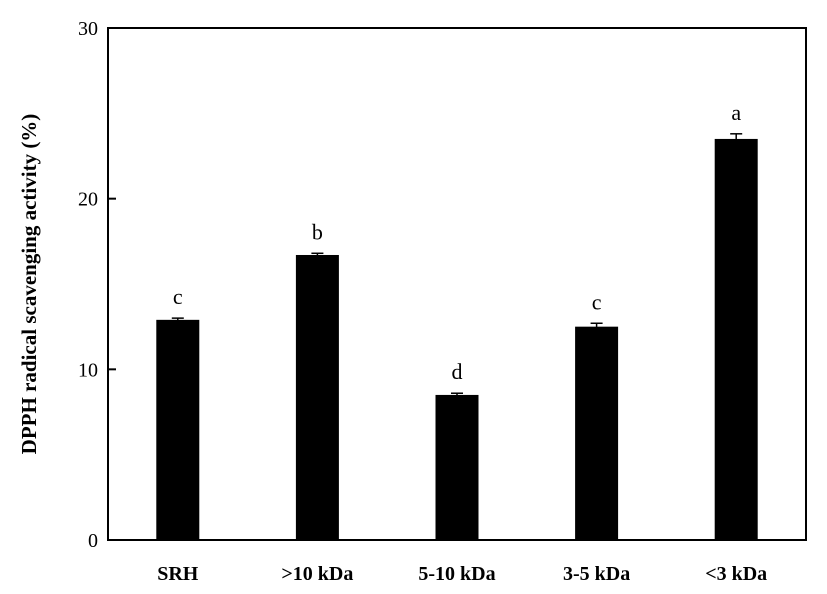  Describe the element at coordinates (88, 370) in the screenshot. I see `y-tick-label: 10` at that location.